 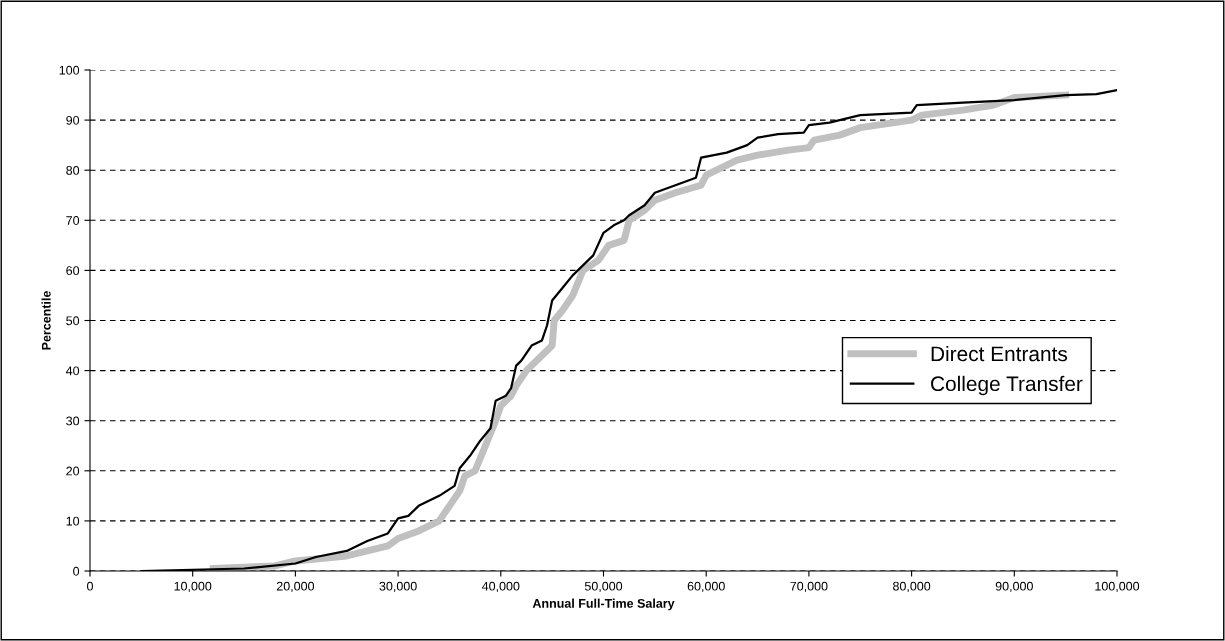 What do you see at coordinates (76, 571) in the screenshot?
I see `y-tick-label: 0` at bounding box center [76, 571].